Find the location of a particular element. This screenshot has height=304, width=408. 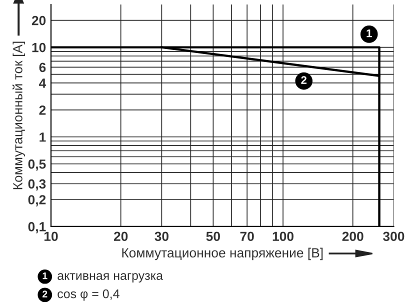

legend-label: cos φ = 0,4 is located at coordinates (89, 295).